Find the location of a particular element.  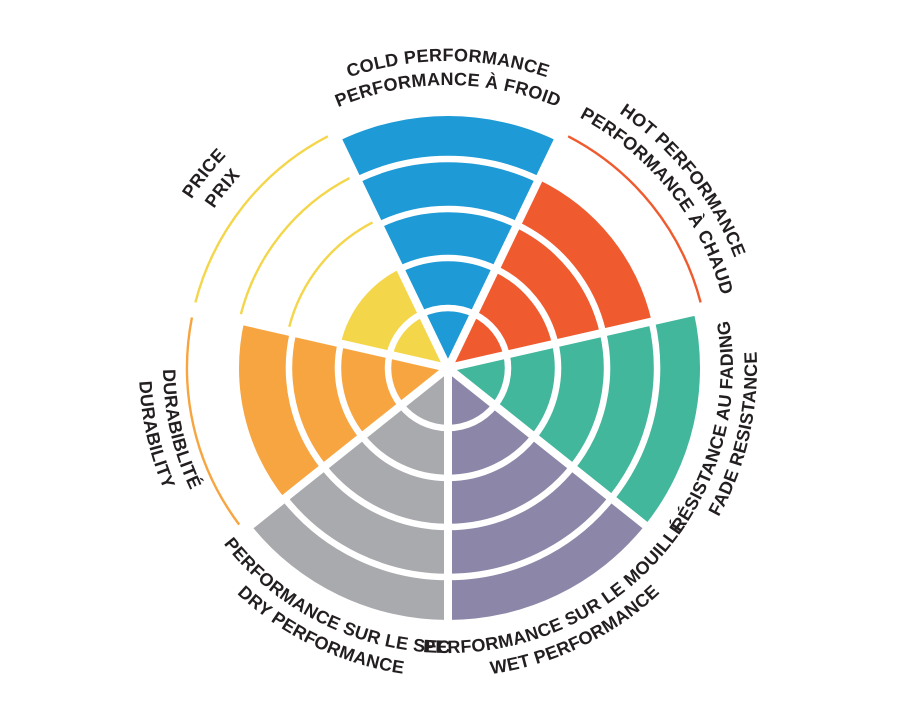

ring-outline-hot is located at coordinates (634, 219).